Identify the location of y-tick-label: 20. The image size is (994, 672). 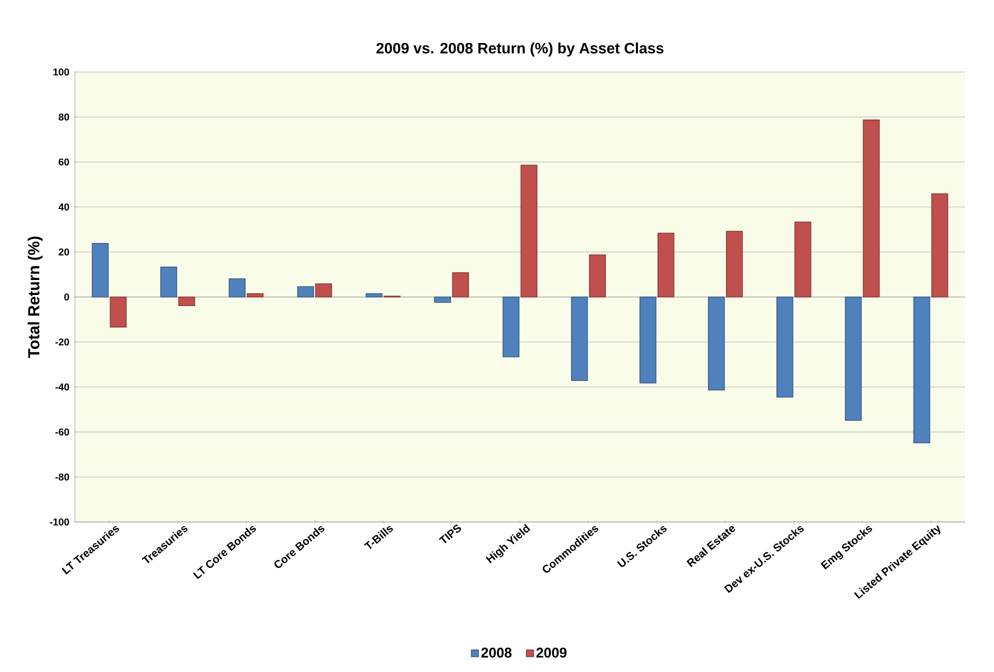
(64, 252).